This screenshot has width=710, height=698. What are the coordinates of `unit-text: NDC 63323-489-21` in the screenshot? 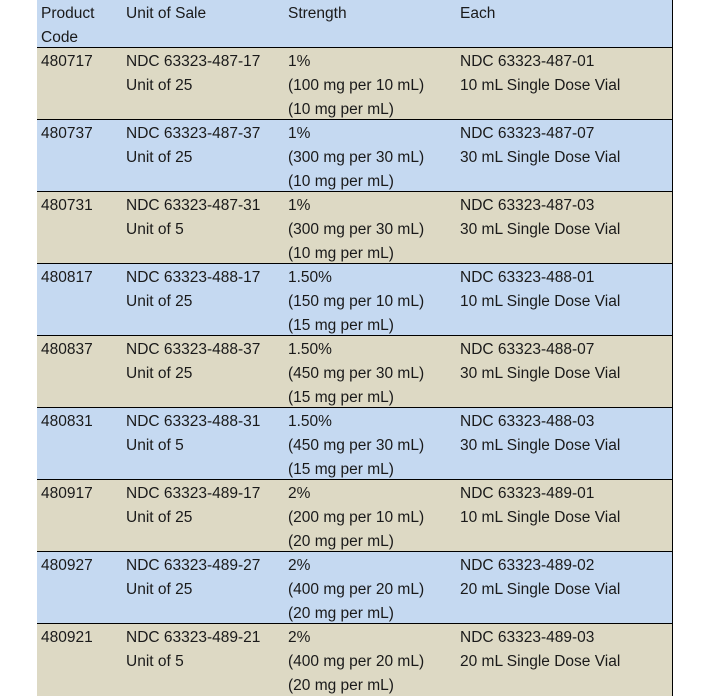 It's located at (193, 637).